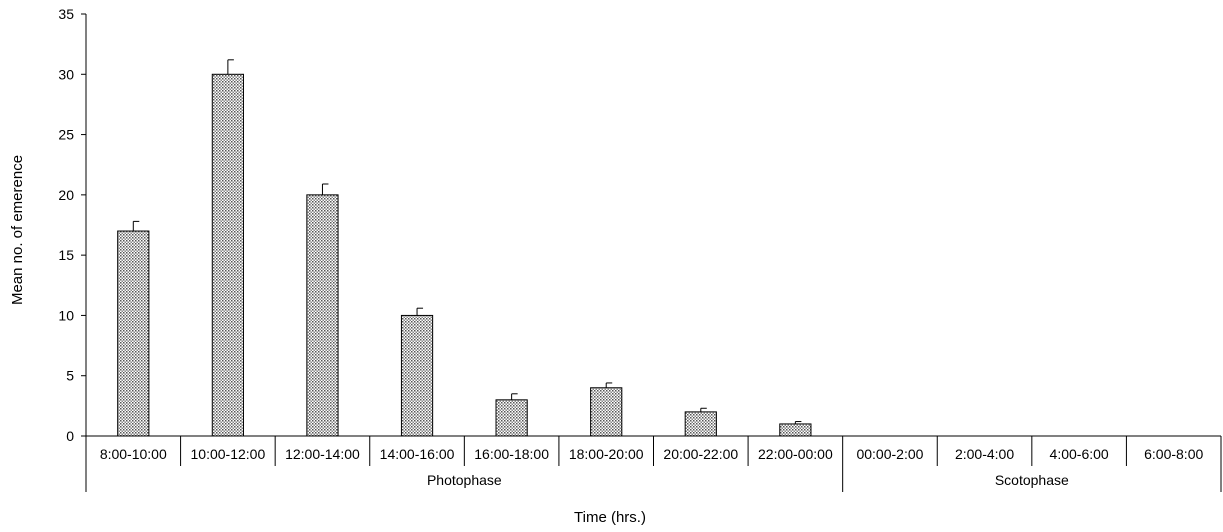  I want to click on x-tick-label: 4:00-6:00, so click(1079, 454).